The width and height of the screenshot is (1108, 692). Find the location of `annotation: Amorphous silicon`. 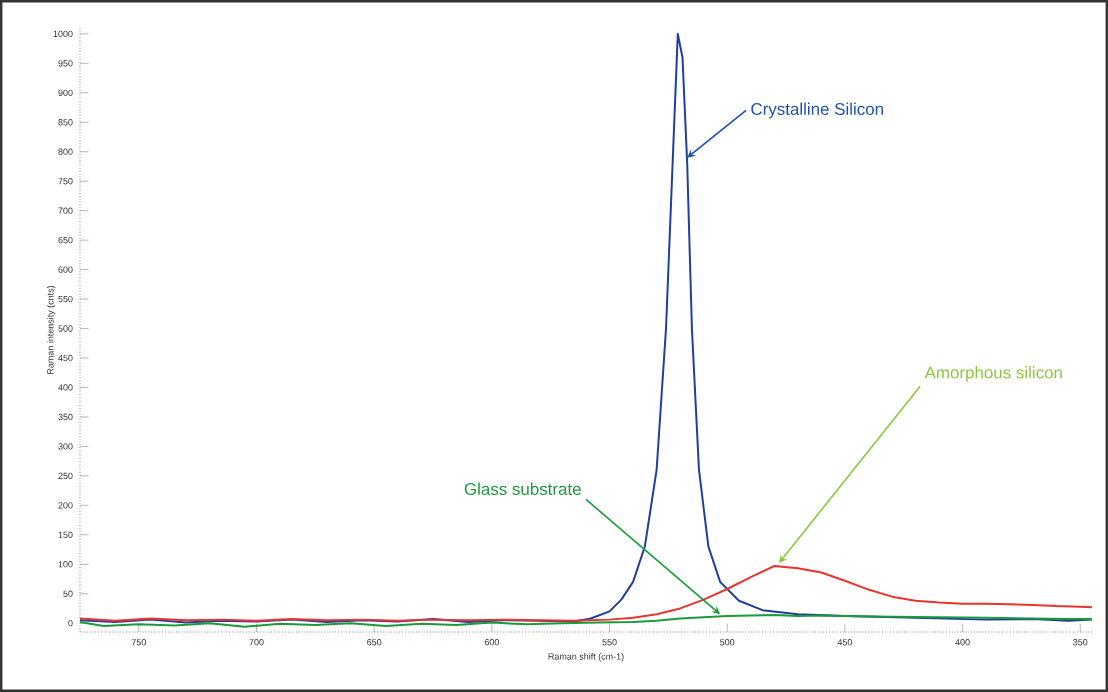

annotation: Amorphous silicon is located at coordinates (993, 374).